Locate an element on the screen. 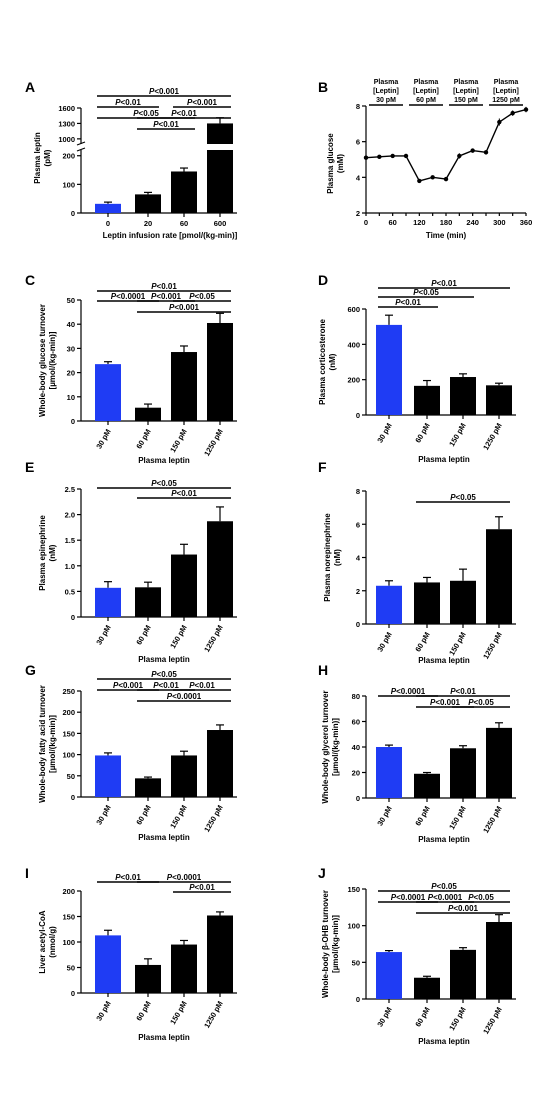  y-tick-label: 1000 is located at coordinates (66, 139).